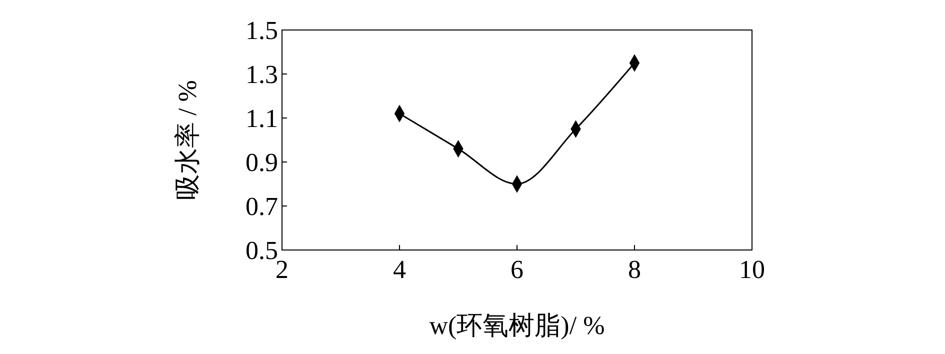 The width and height of the screenshot is (945, 354). I want to click on y-tick-label: 0.9, so click(262, 162).